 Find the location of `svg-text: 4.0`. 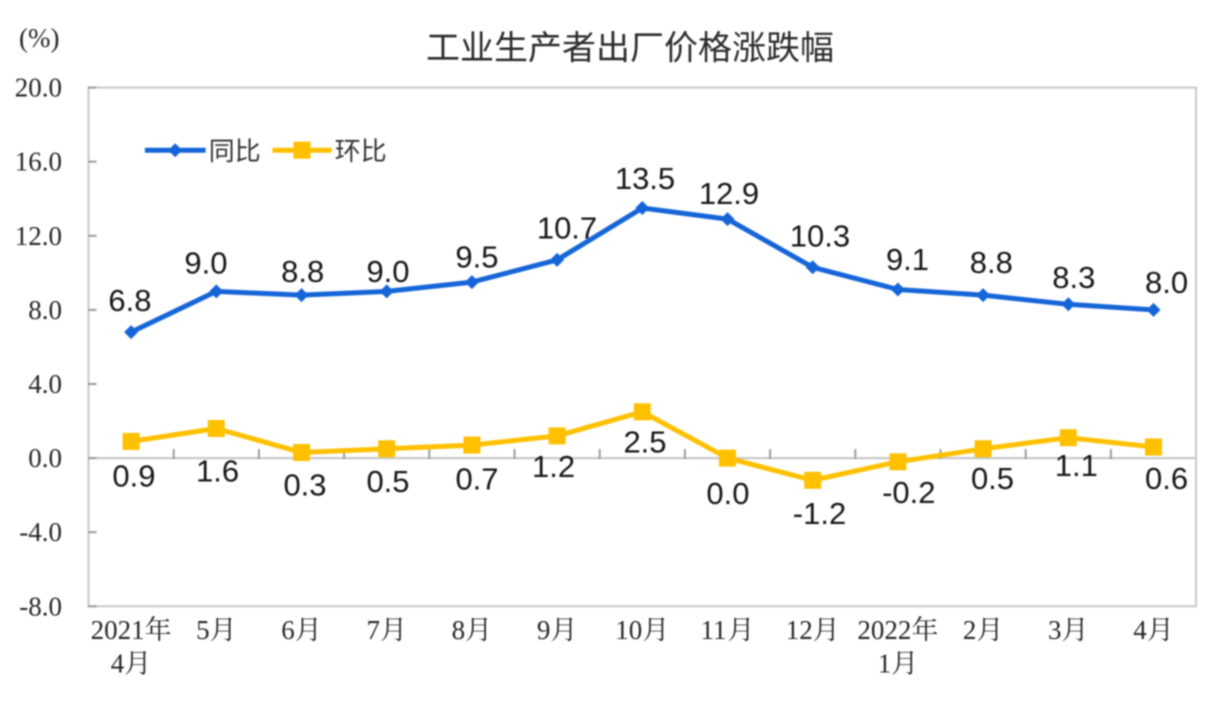

svg-text: 4.0 is located at coordinates (45, 384).